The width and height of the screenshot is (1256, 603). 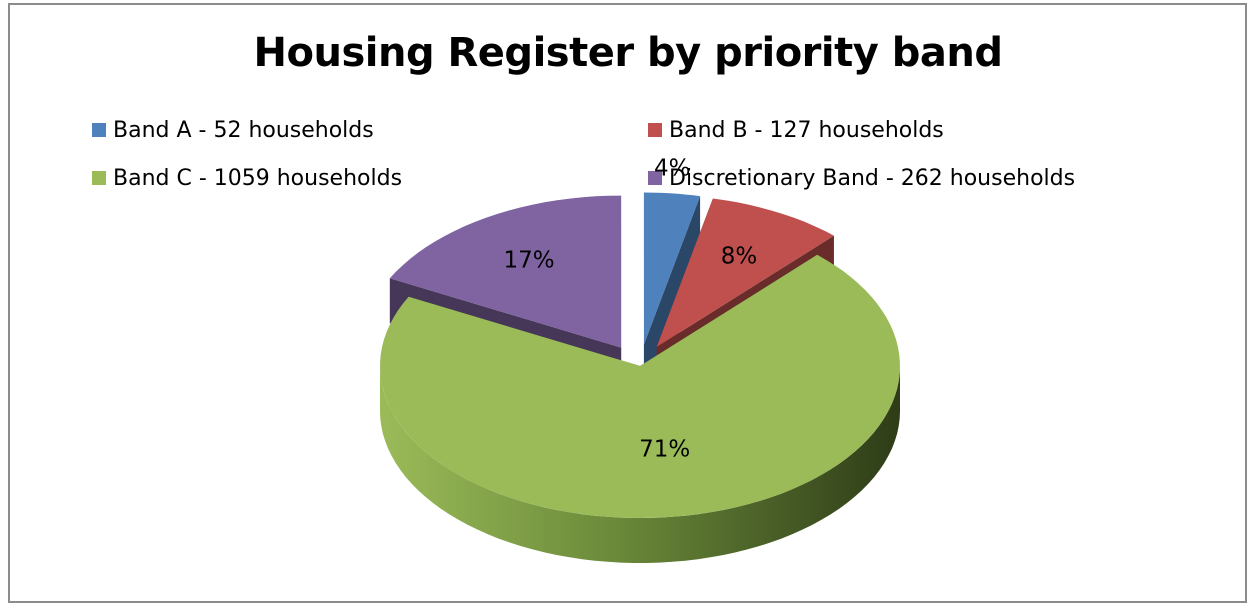 What do you see at coordinates (243, 130) in the screenshot?
I see `legend-label-band-a: Band A - 52 households` at bounding box center [243, 130].